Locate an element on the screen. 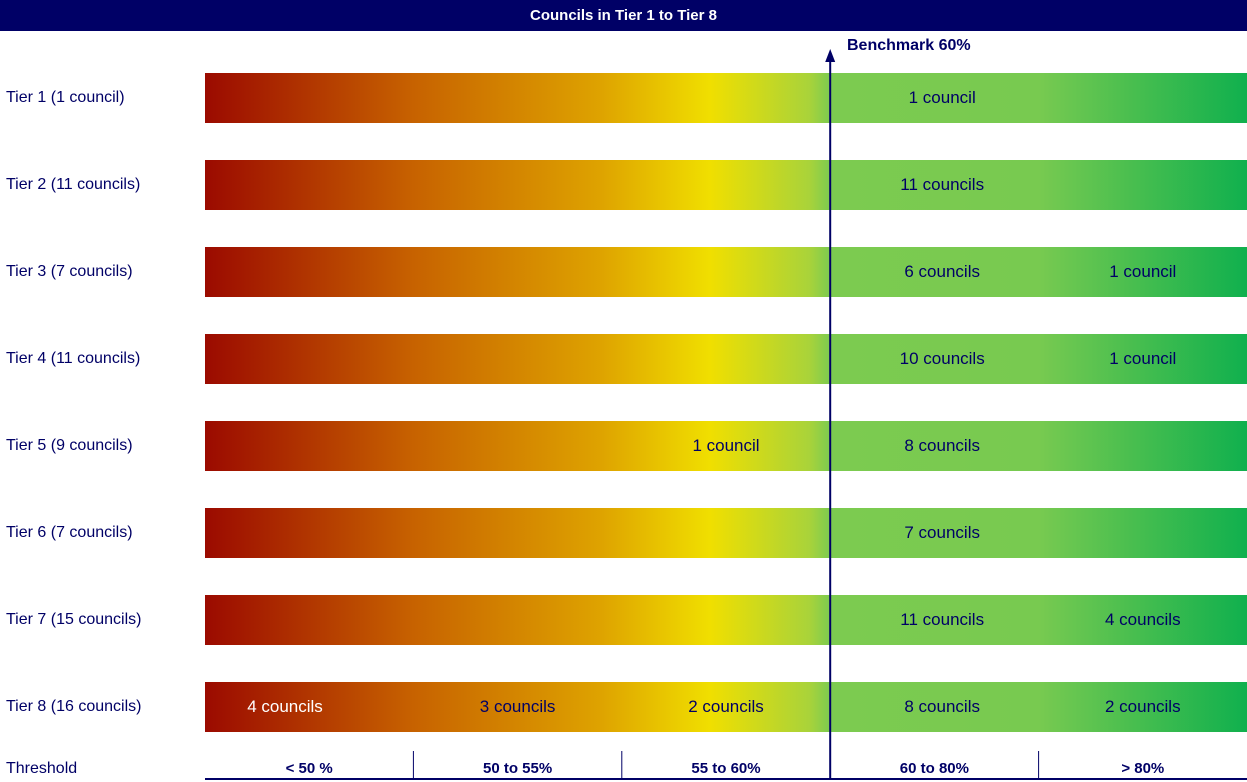 This screenshot has height=782, width=1247. band-label: < 50 % is located at coordinates (309, 768).